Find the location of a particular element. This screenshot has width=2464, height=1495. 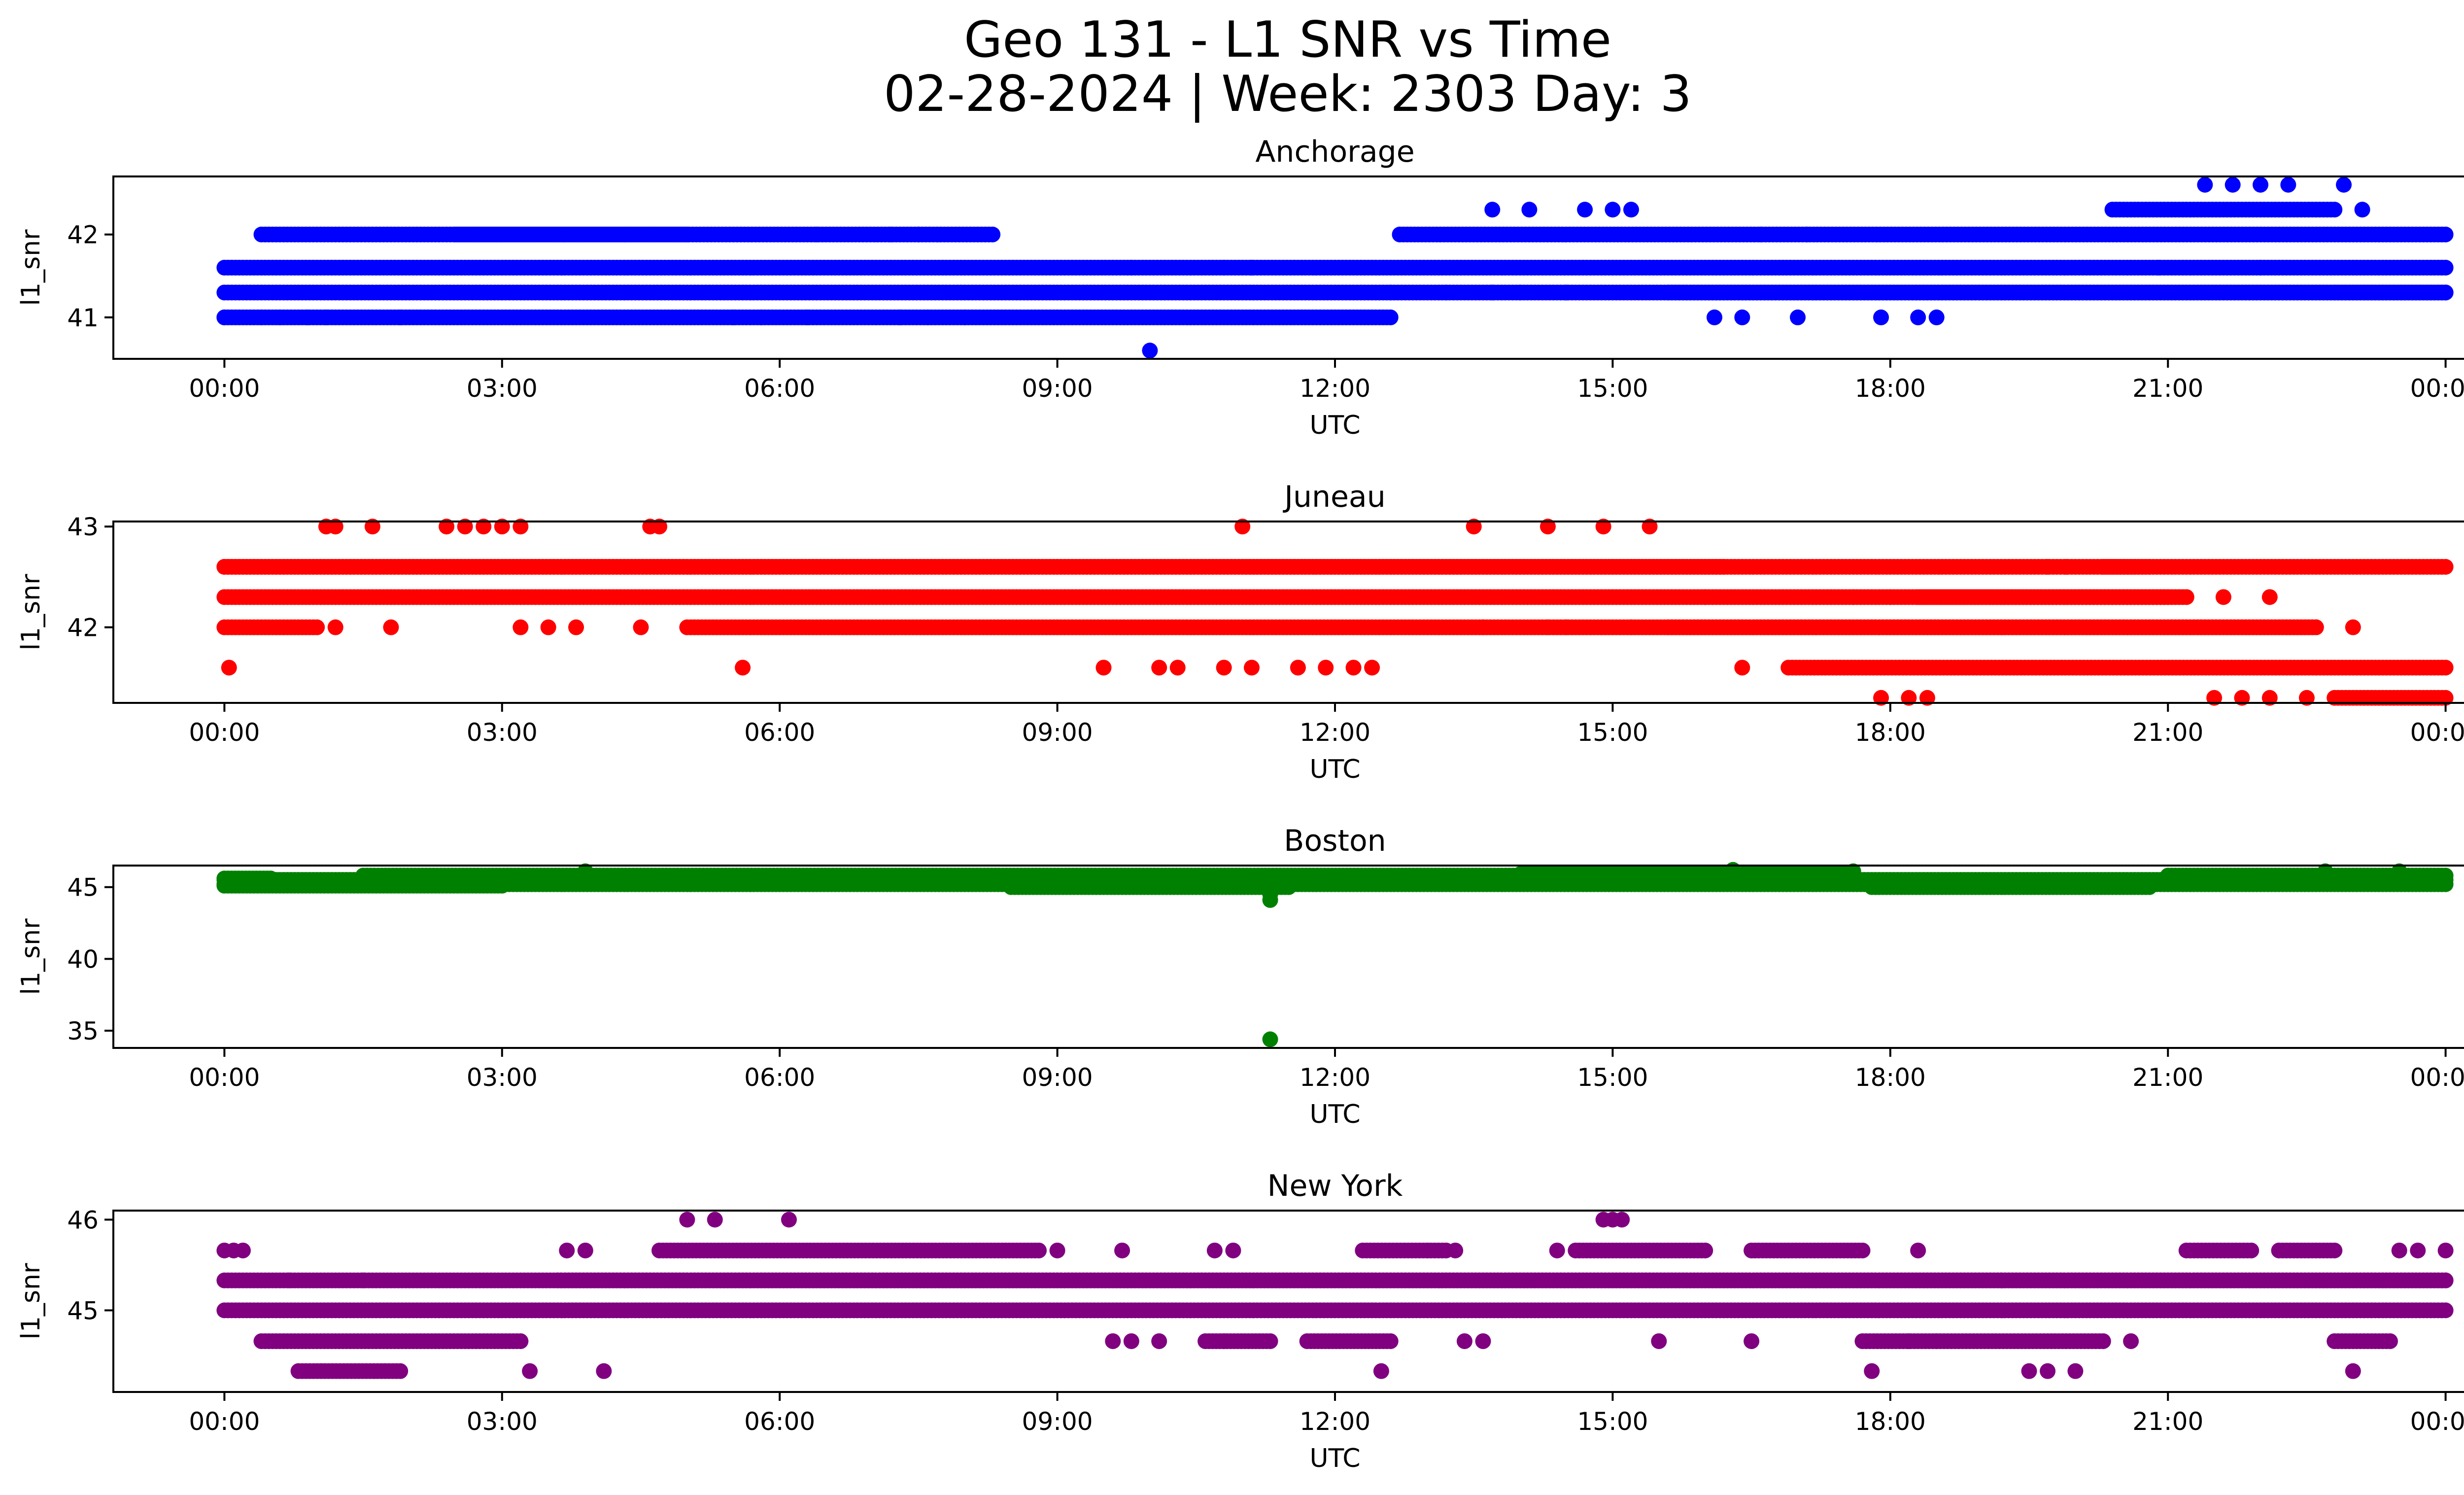

anchorage-ylabel: l1_snr is located at coordinates (31, 267).